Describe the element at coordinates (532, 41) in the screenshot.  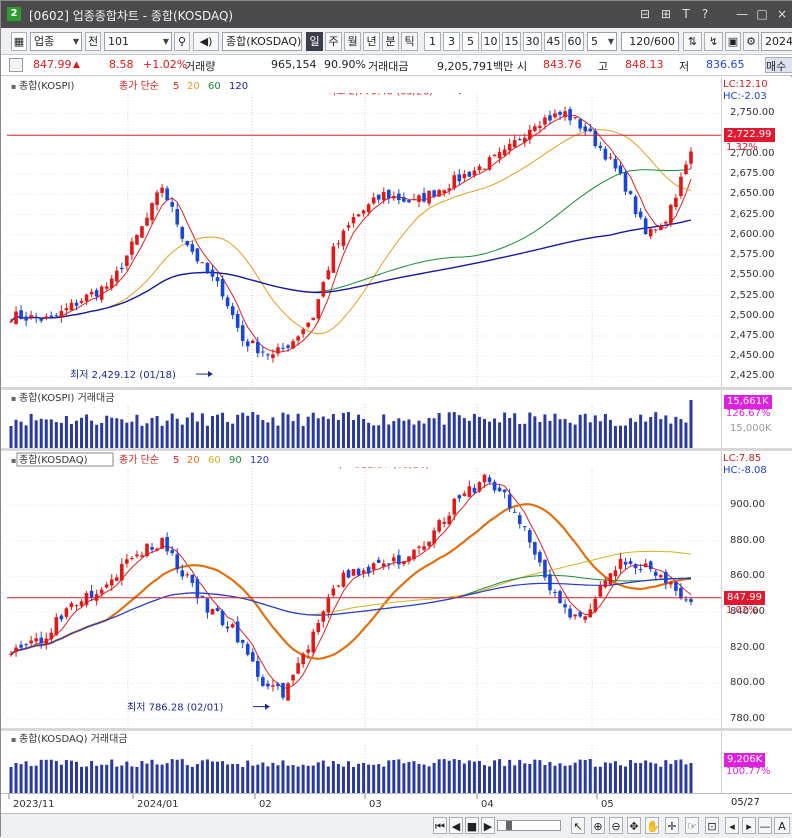
I see `minute-30: 30` at that location.